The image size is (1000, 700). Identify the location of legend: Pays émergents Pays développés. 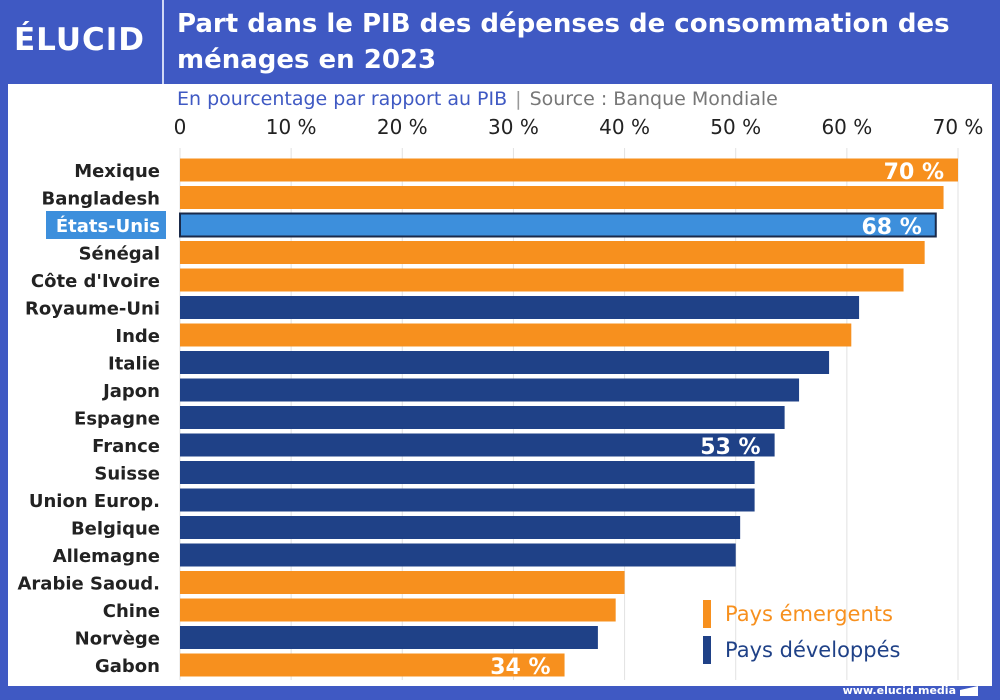
(801, 632).